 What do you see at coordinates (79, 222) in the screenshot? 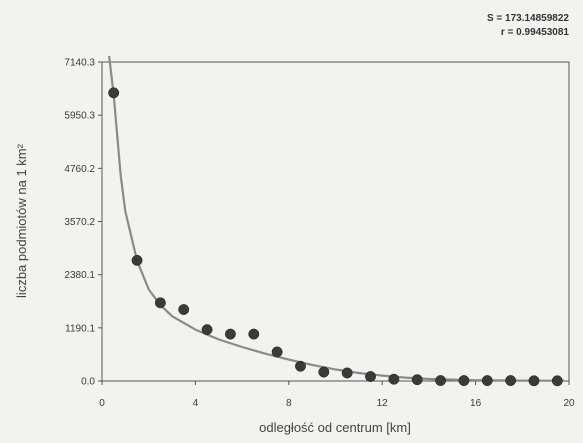
I see `y-tick-label-3: 3570.2` at bounding box center [79, 222].